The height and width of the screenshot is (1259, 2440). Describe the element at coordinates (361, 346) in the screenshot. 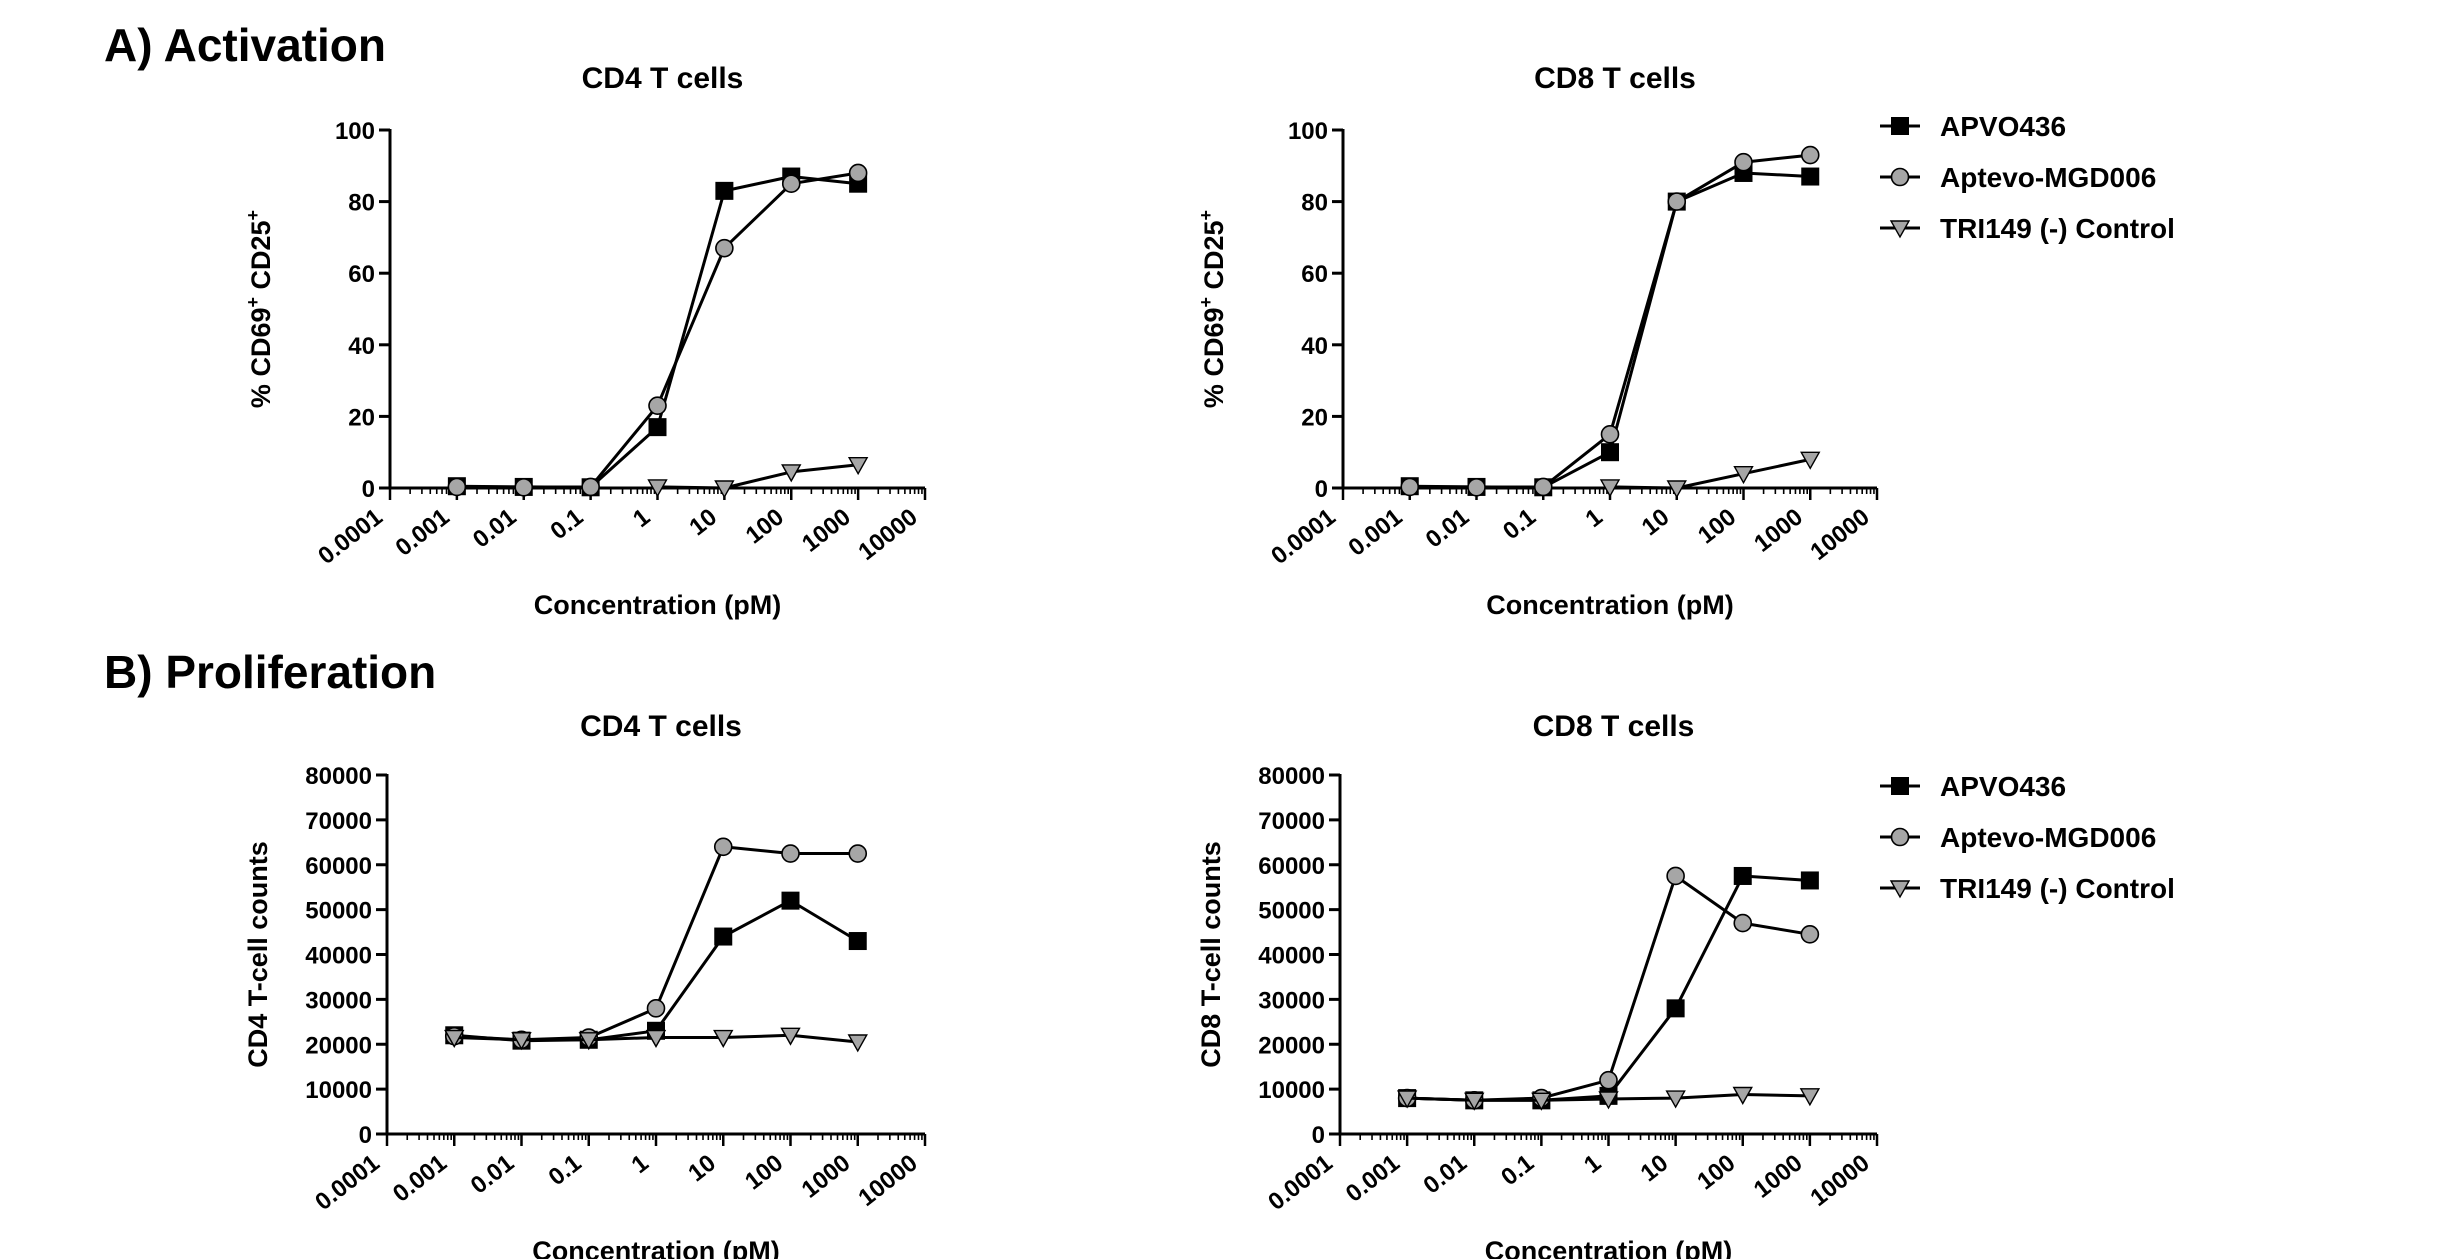

I see `y-tick-label: 40` at that location.